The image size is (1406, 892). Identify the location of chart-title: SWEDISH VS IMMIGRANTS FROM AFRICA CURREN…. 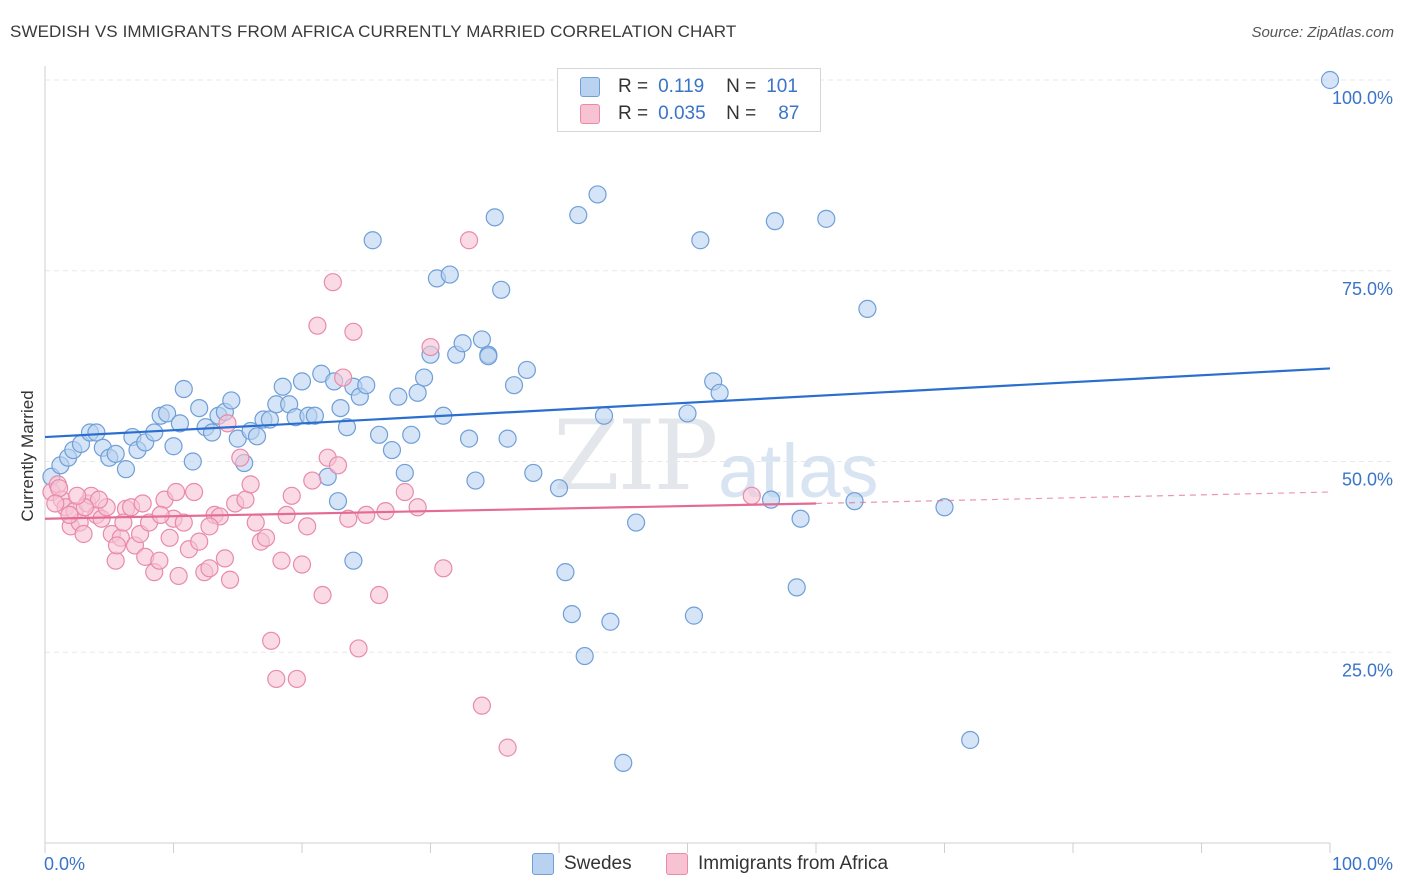
(373, 31).